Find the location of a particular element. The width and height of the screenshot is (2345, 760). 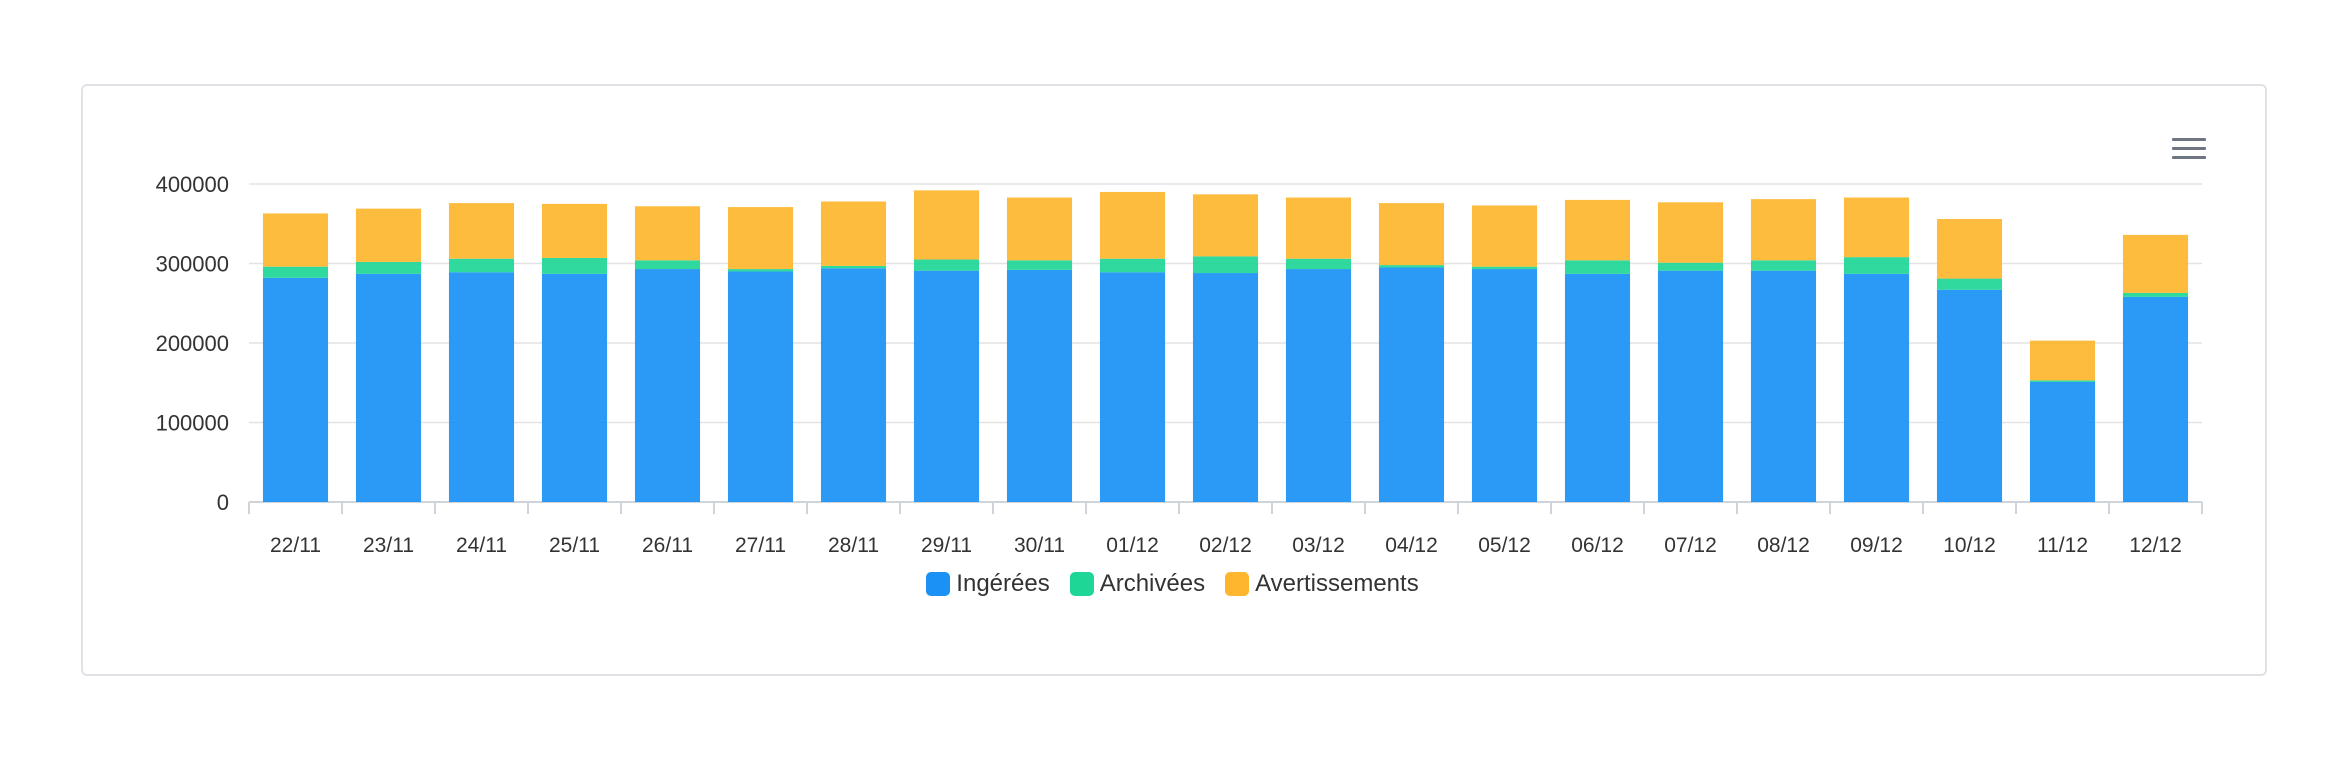

x-tick-label: 25/11 is located at coordinates (574, 545).